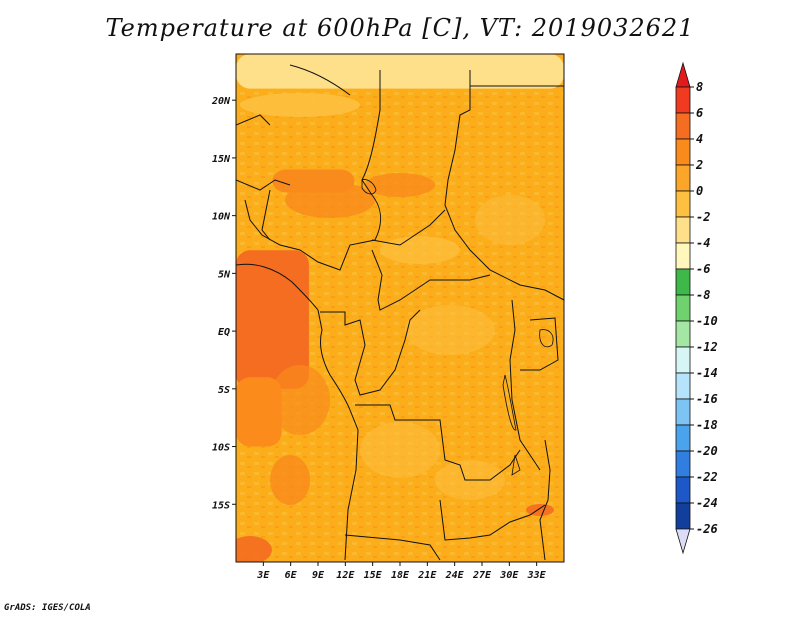 The height and width of the screenshot is (618, 800). Describe the element at coordinates (707, 425) in the screenshot. I see `colorbar-label: -18` at that location.